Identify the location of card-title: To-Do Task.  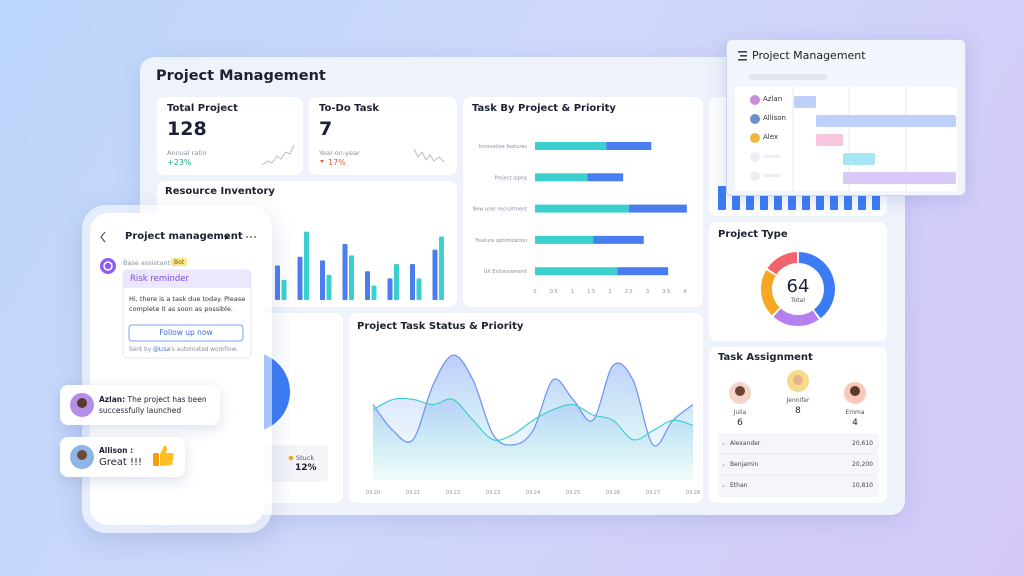
(349, 108).